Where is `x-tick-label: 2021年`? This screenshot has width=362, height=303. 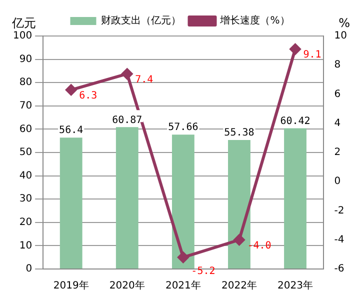
x-tick-label: 2021年 is located at coordinates (183, 286).